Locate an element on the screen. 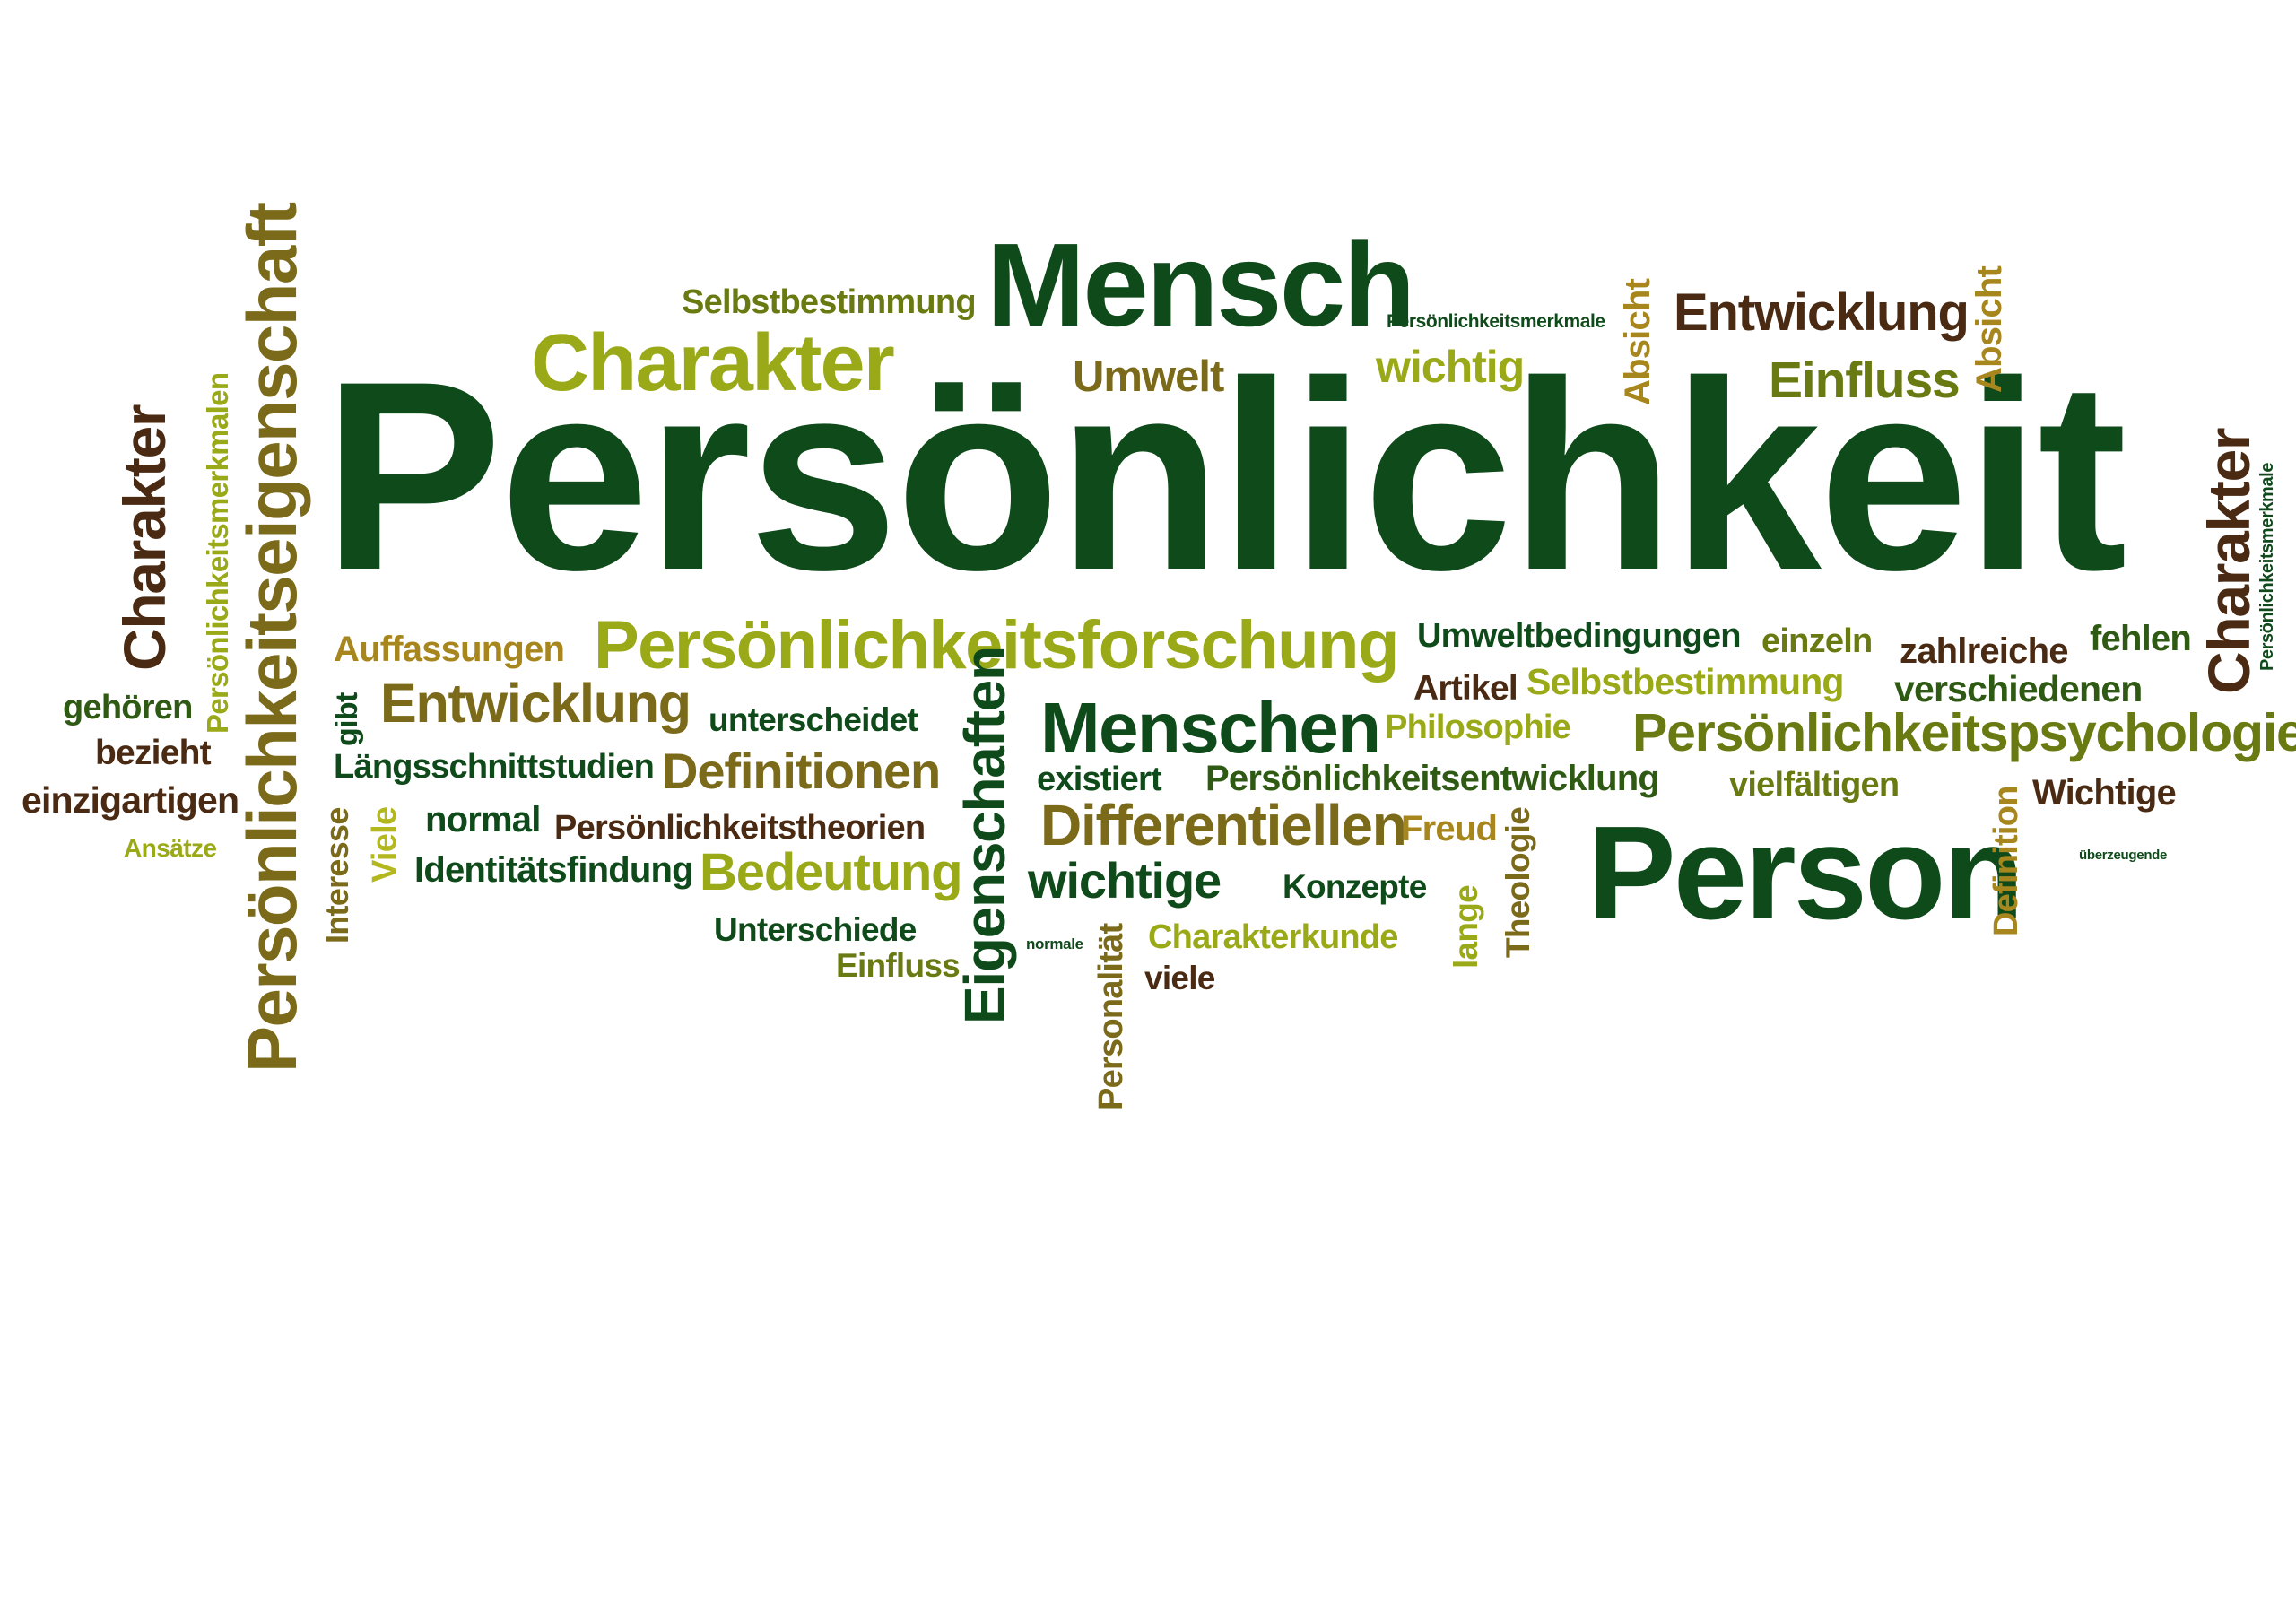 This screenshot has height=1609, width=2296. word-wichtige-right: Wichtige is located at coordinates (2104, 793).